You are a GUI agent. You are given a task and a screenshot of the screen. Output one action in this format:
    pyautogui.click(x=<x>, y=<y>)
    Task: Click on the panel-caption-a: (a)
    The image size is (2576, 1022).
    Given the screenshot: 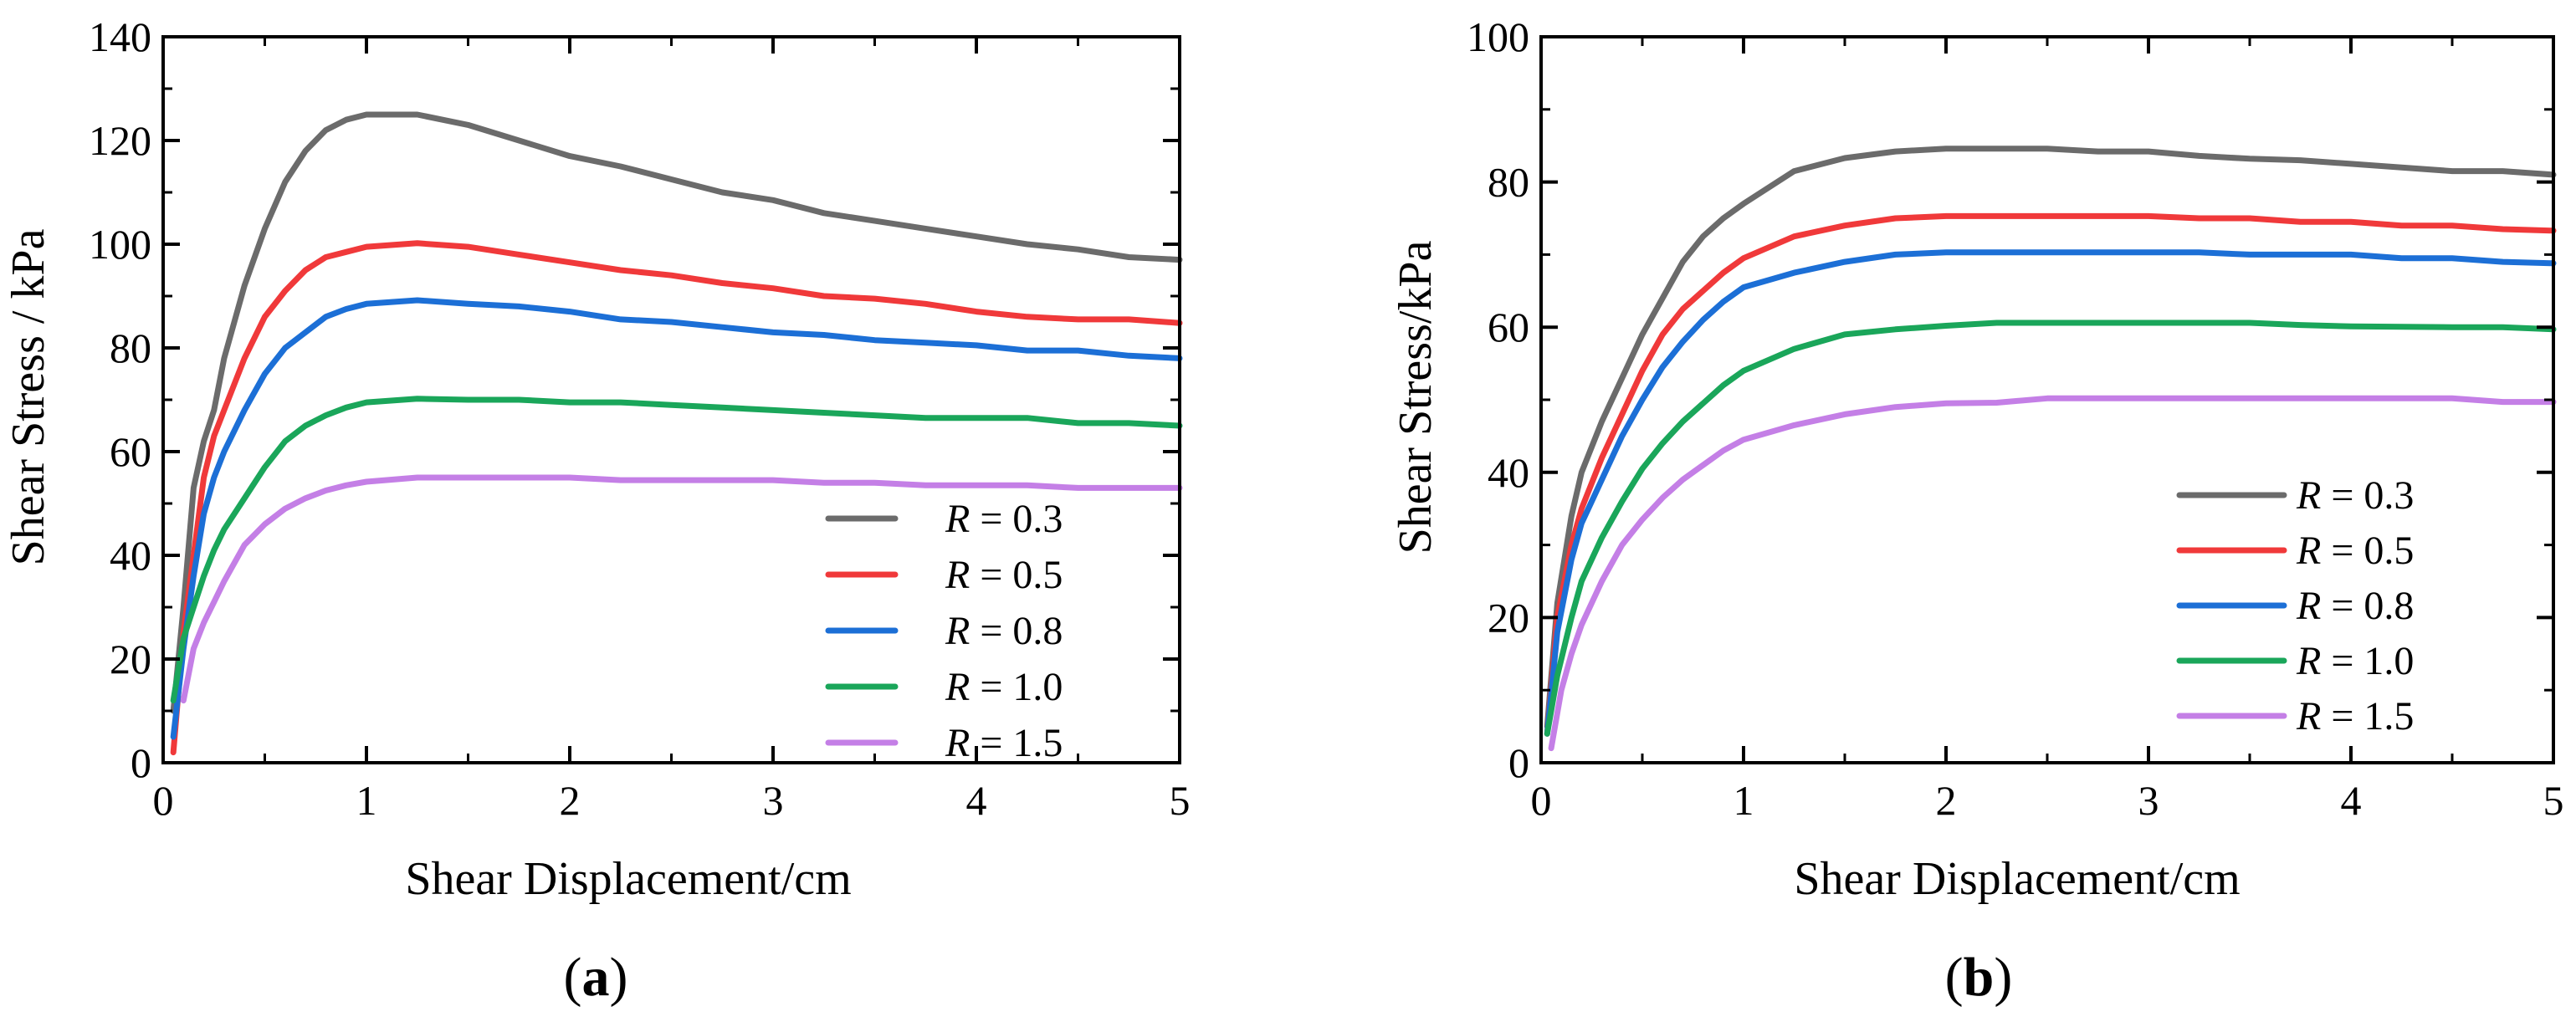 What is the action you would take?
    pyautogui.click(x=596, y=977)
    